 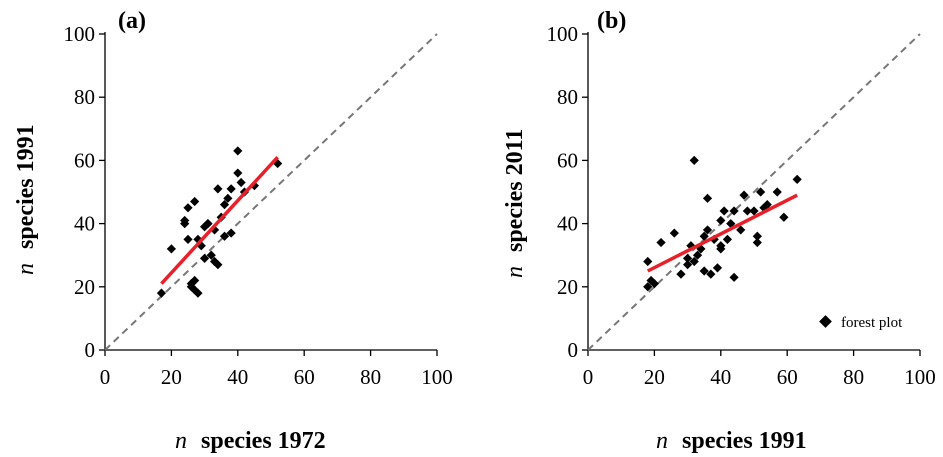 What do you see at coordinates (515, 190) in the screenshot?
I see `panel-b-y-label-text: species 2011` at bounding box center [515, 190].